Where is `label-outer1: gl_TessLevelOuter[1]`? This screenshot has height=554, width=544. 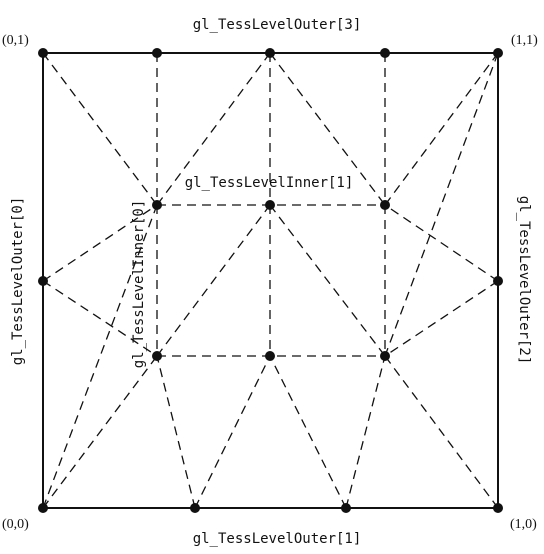
label-outer1: gl_TessLevelOuter[1] is located at coordinates (277, 539).